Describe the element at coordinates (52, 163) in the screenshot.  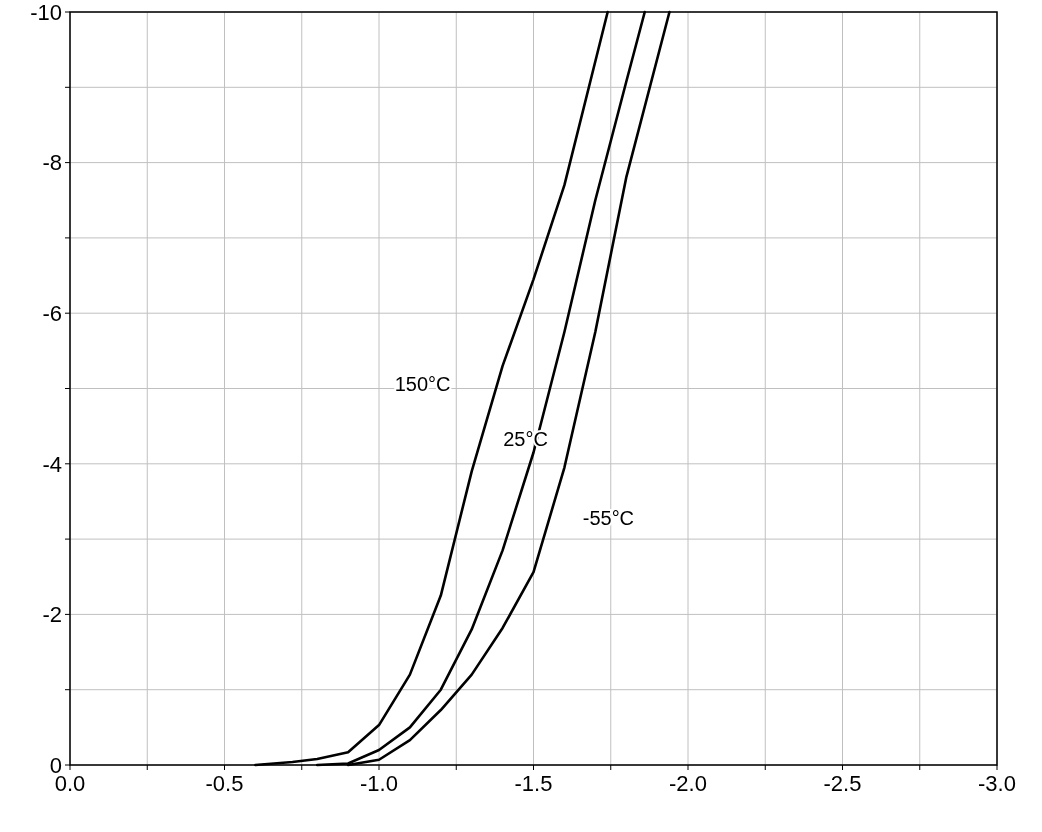
I see `y-tick-label: -8` at that location.